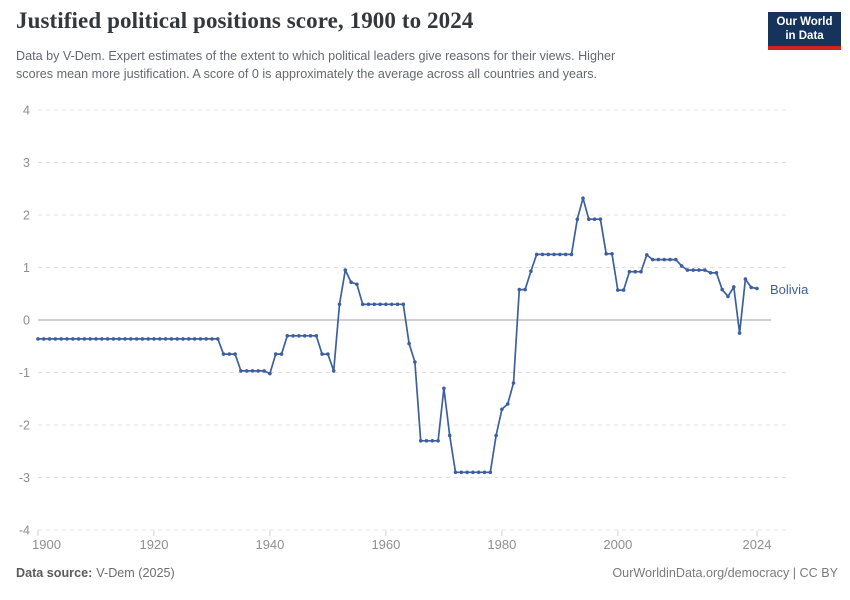 The image size is (850, 600). Describe the element at coordinates (46, 544) in the screenshot. I see `x-axis-label: 1900` at that location.